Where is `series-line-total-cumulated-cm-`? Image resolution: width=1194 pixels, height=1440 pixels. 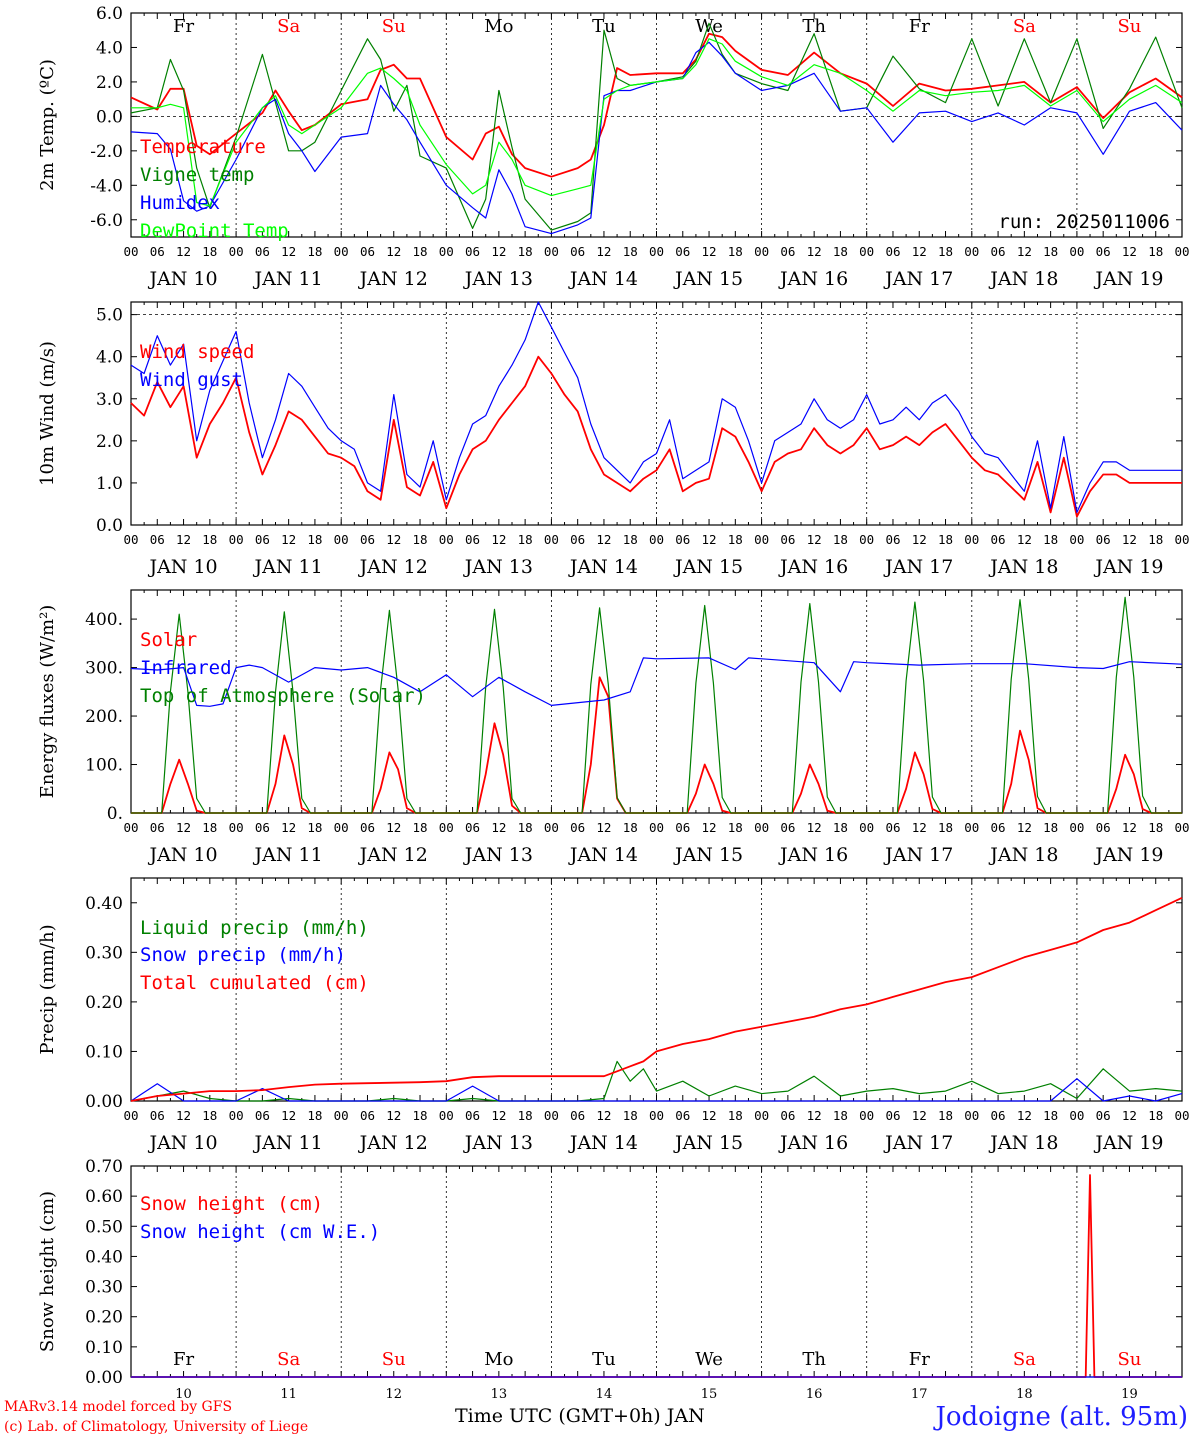 series-line-total-cumulated-cm- is located at coordinates (656, 999).